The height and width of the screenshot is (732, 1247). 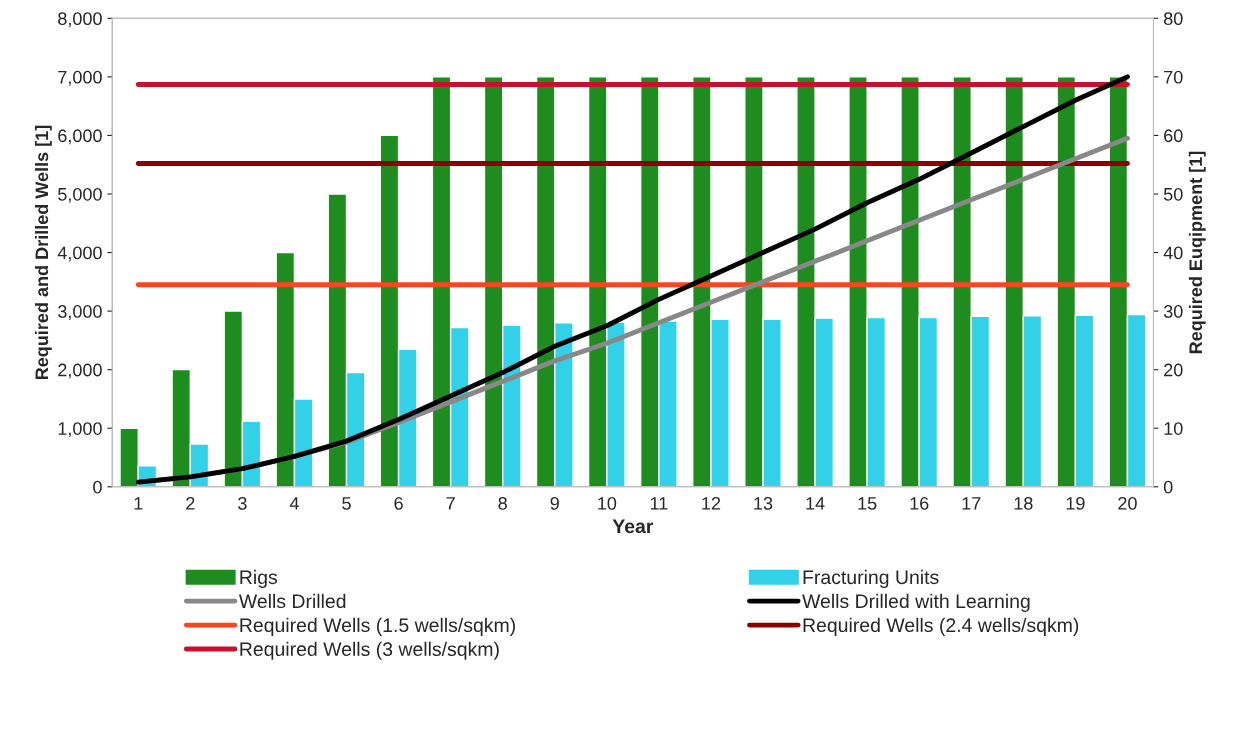 What do you see at coordinates (346, 503) in the screenshot?
I see `x-tick-label: 5` at bounding box center [346, 503].